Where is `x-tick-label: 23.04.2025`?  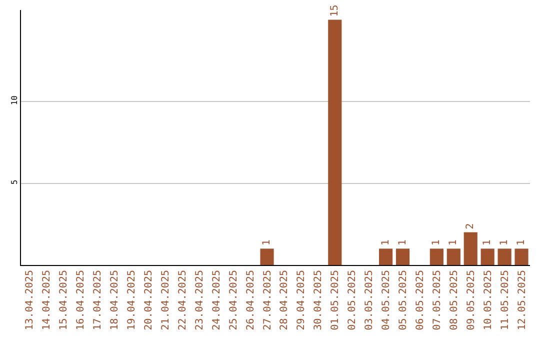
x-tick-label: 23.04.2025 is located at coordinates (200, 300).